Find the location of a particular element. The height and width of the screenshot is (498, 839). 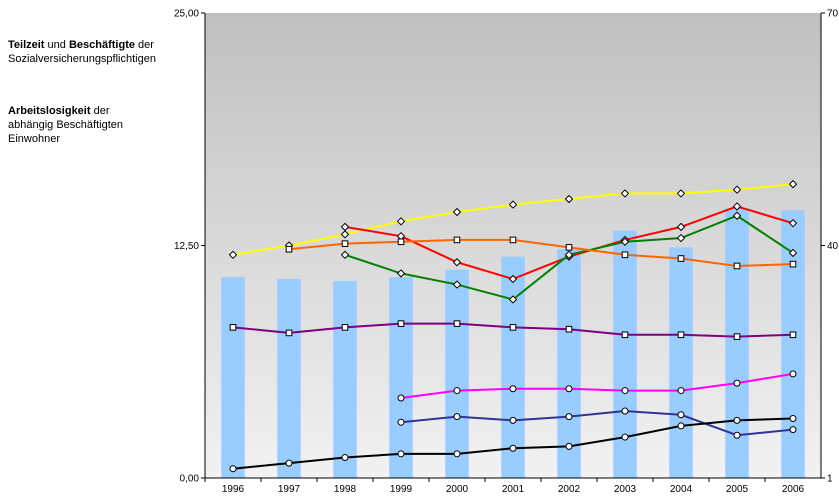

series-7-point-1998 is located at coordinates (345, 458).